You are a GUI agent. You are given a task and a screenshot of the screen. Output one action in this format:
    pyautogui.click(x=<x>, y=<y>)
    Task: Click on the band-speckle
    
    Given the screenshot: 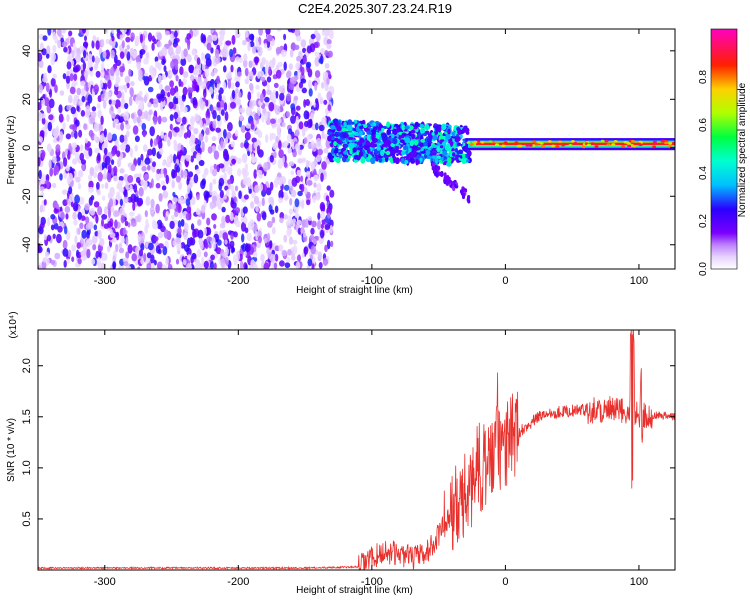 What is the action you would take?
    pyautogui.click(x=490, y=141)
    